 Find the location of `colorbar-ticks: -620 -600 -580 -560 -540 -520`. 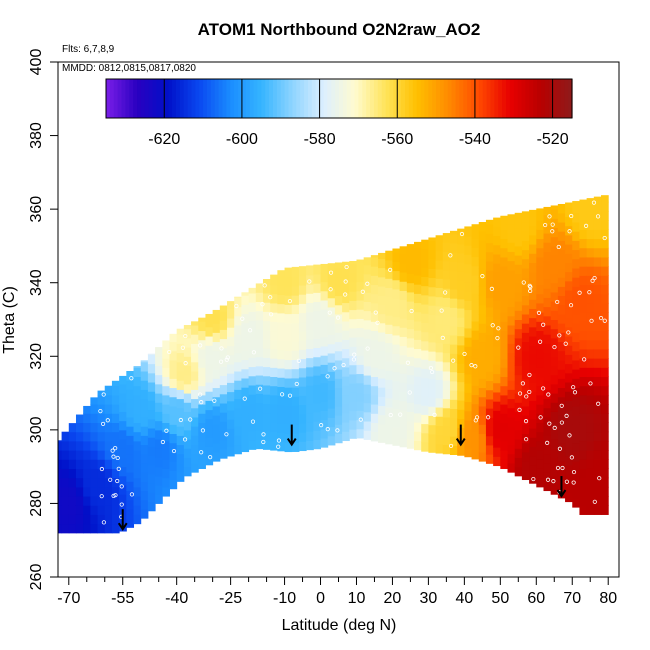

colorbar-ticks: -620 -600 -580 -560 -540 -520 is located at coordinates (358, 113).